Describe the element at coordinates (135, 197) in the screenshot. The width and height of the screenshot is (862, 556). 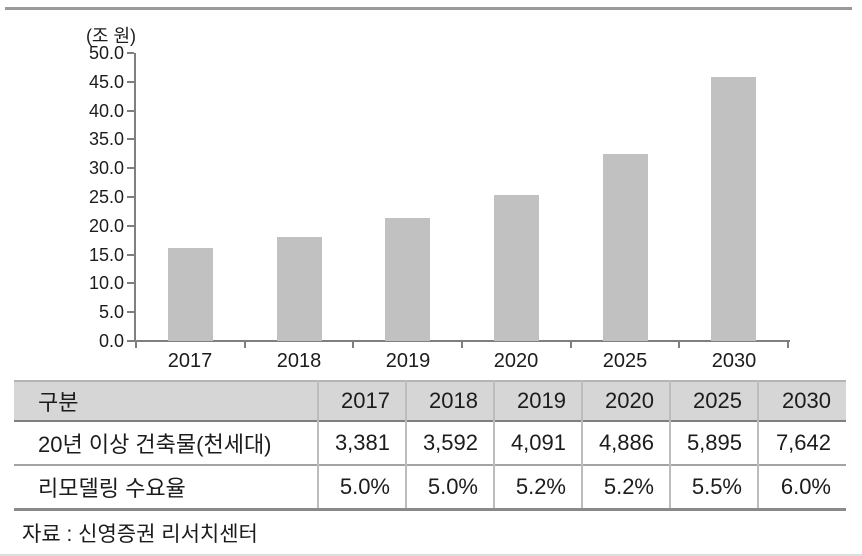
I see `y-axis` at that location.